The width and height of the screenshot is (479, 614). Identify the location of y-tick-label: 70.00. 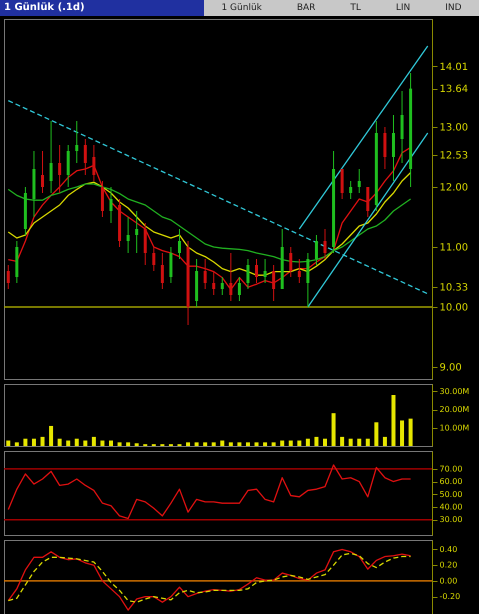
(451, 469).